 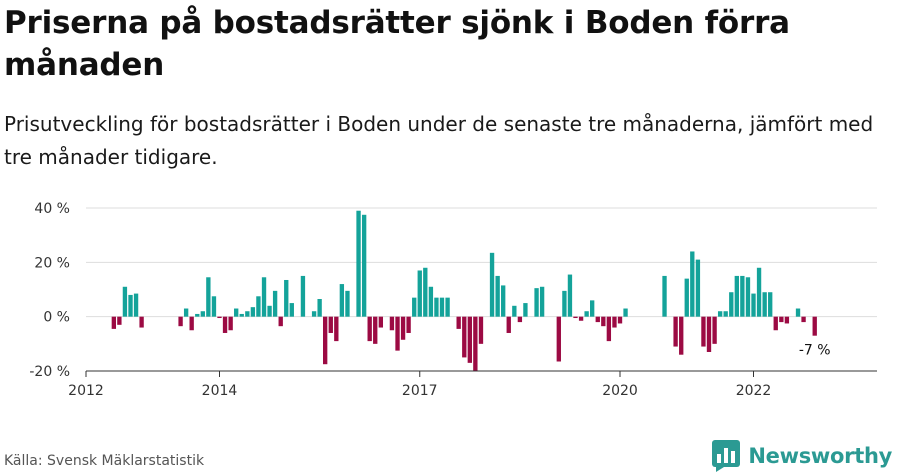 What do you see at coordinates (820, 456) in the screenshot?
I see `brand-name: Newsworthy` at bounding box center [820, 456].